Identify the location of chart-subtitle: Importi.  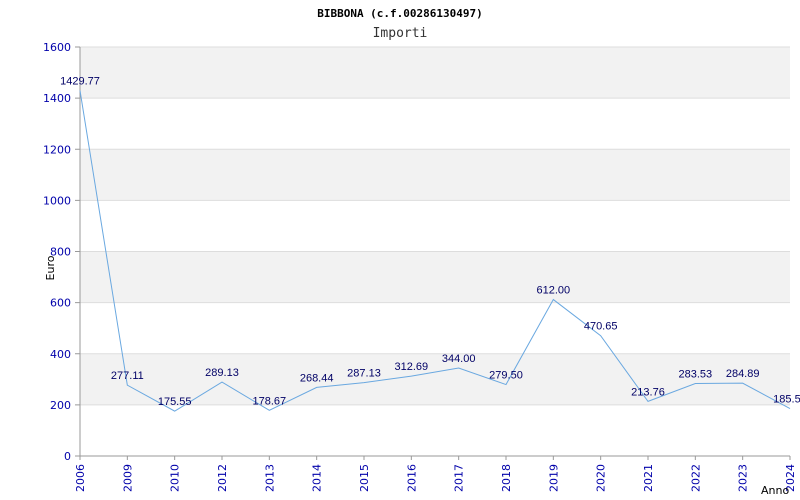
(400, 33).